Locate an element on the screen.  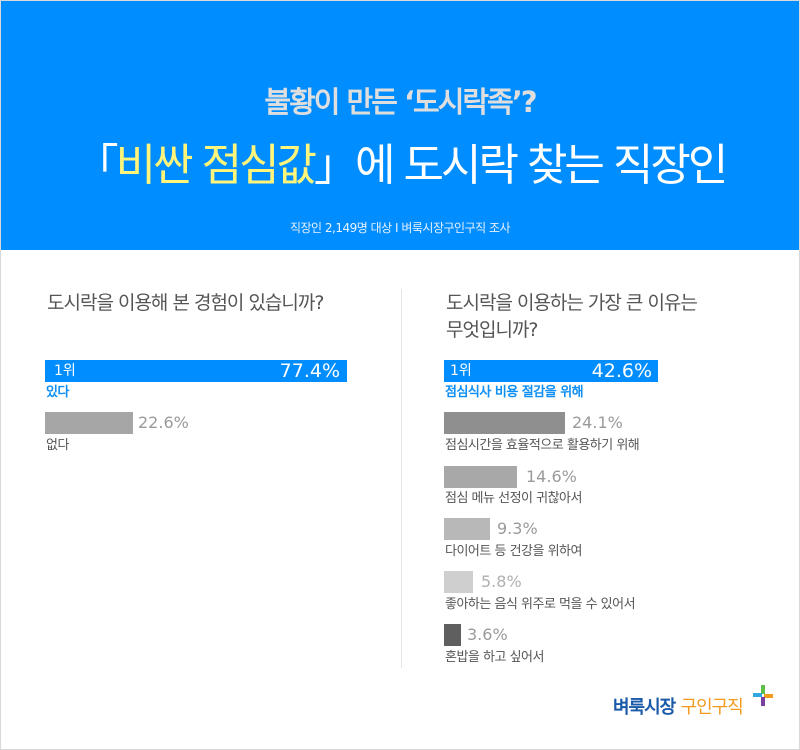
label-right-0: 점심식사 비용 절감을 위해 is located at coordinates (514, 392).